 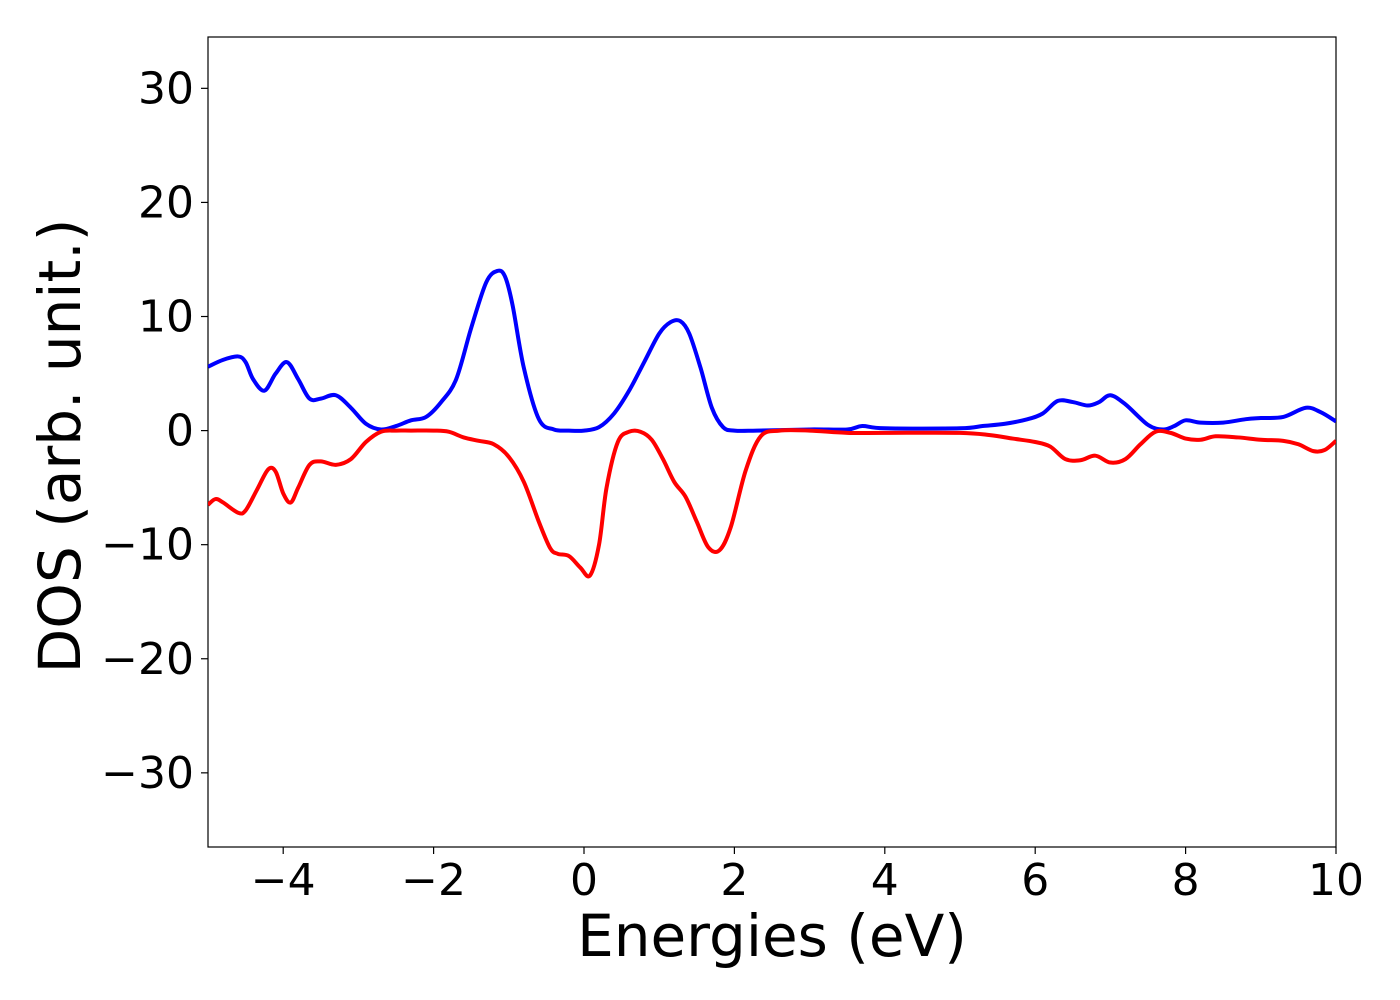 What do you see at coordinates (734, 880) in the screenshot?
I see `x-tick-label: 2` at bounding box center [734, 880].